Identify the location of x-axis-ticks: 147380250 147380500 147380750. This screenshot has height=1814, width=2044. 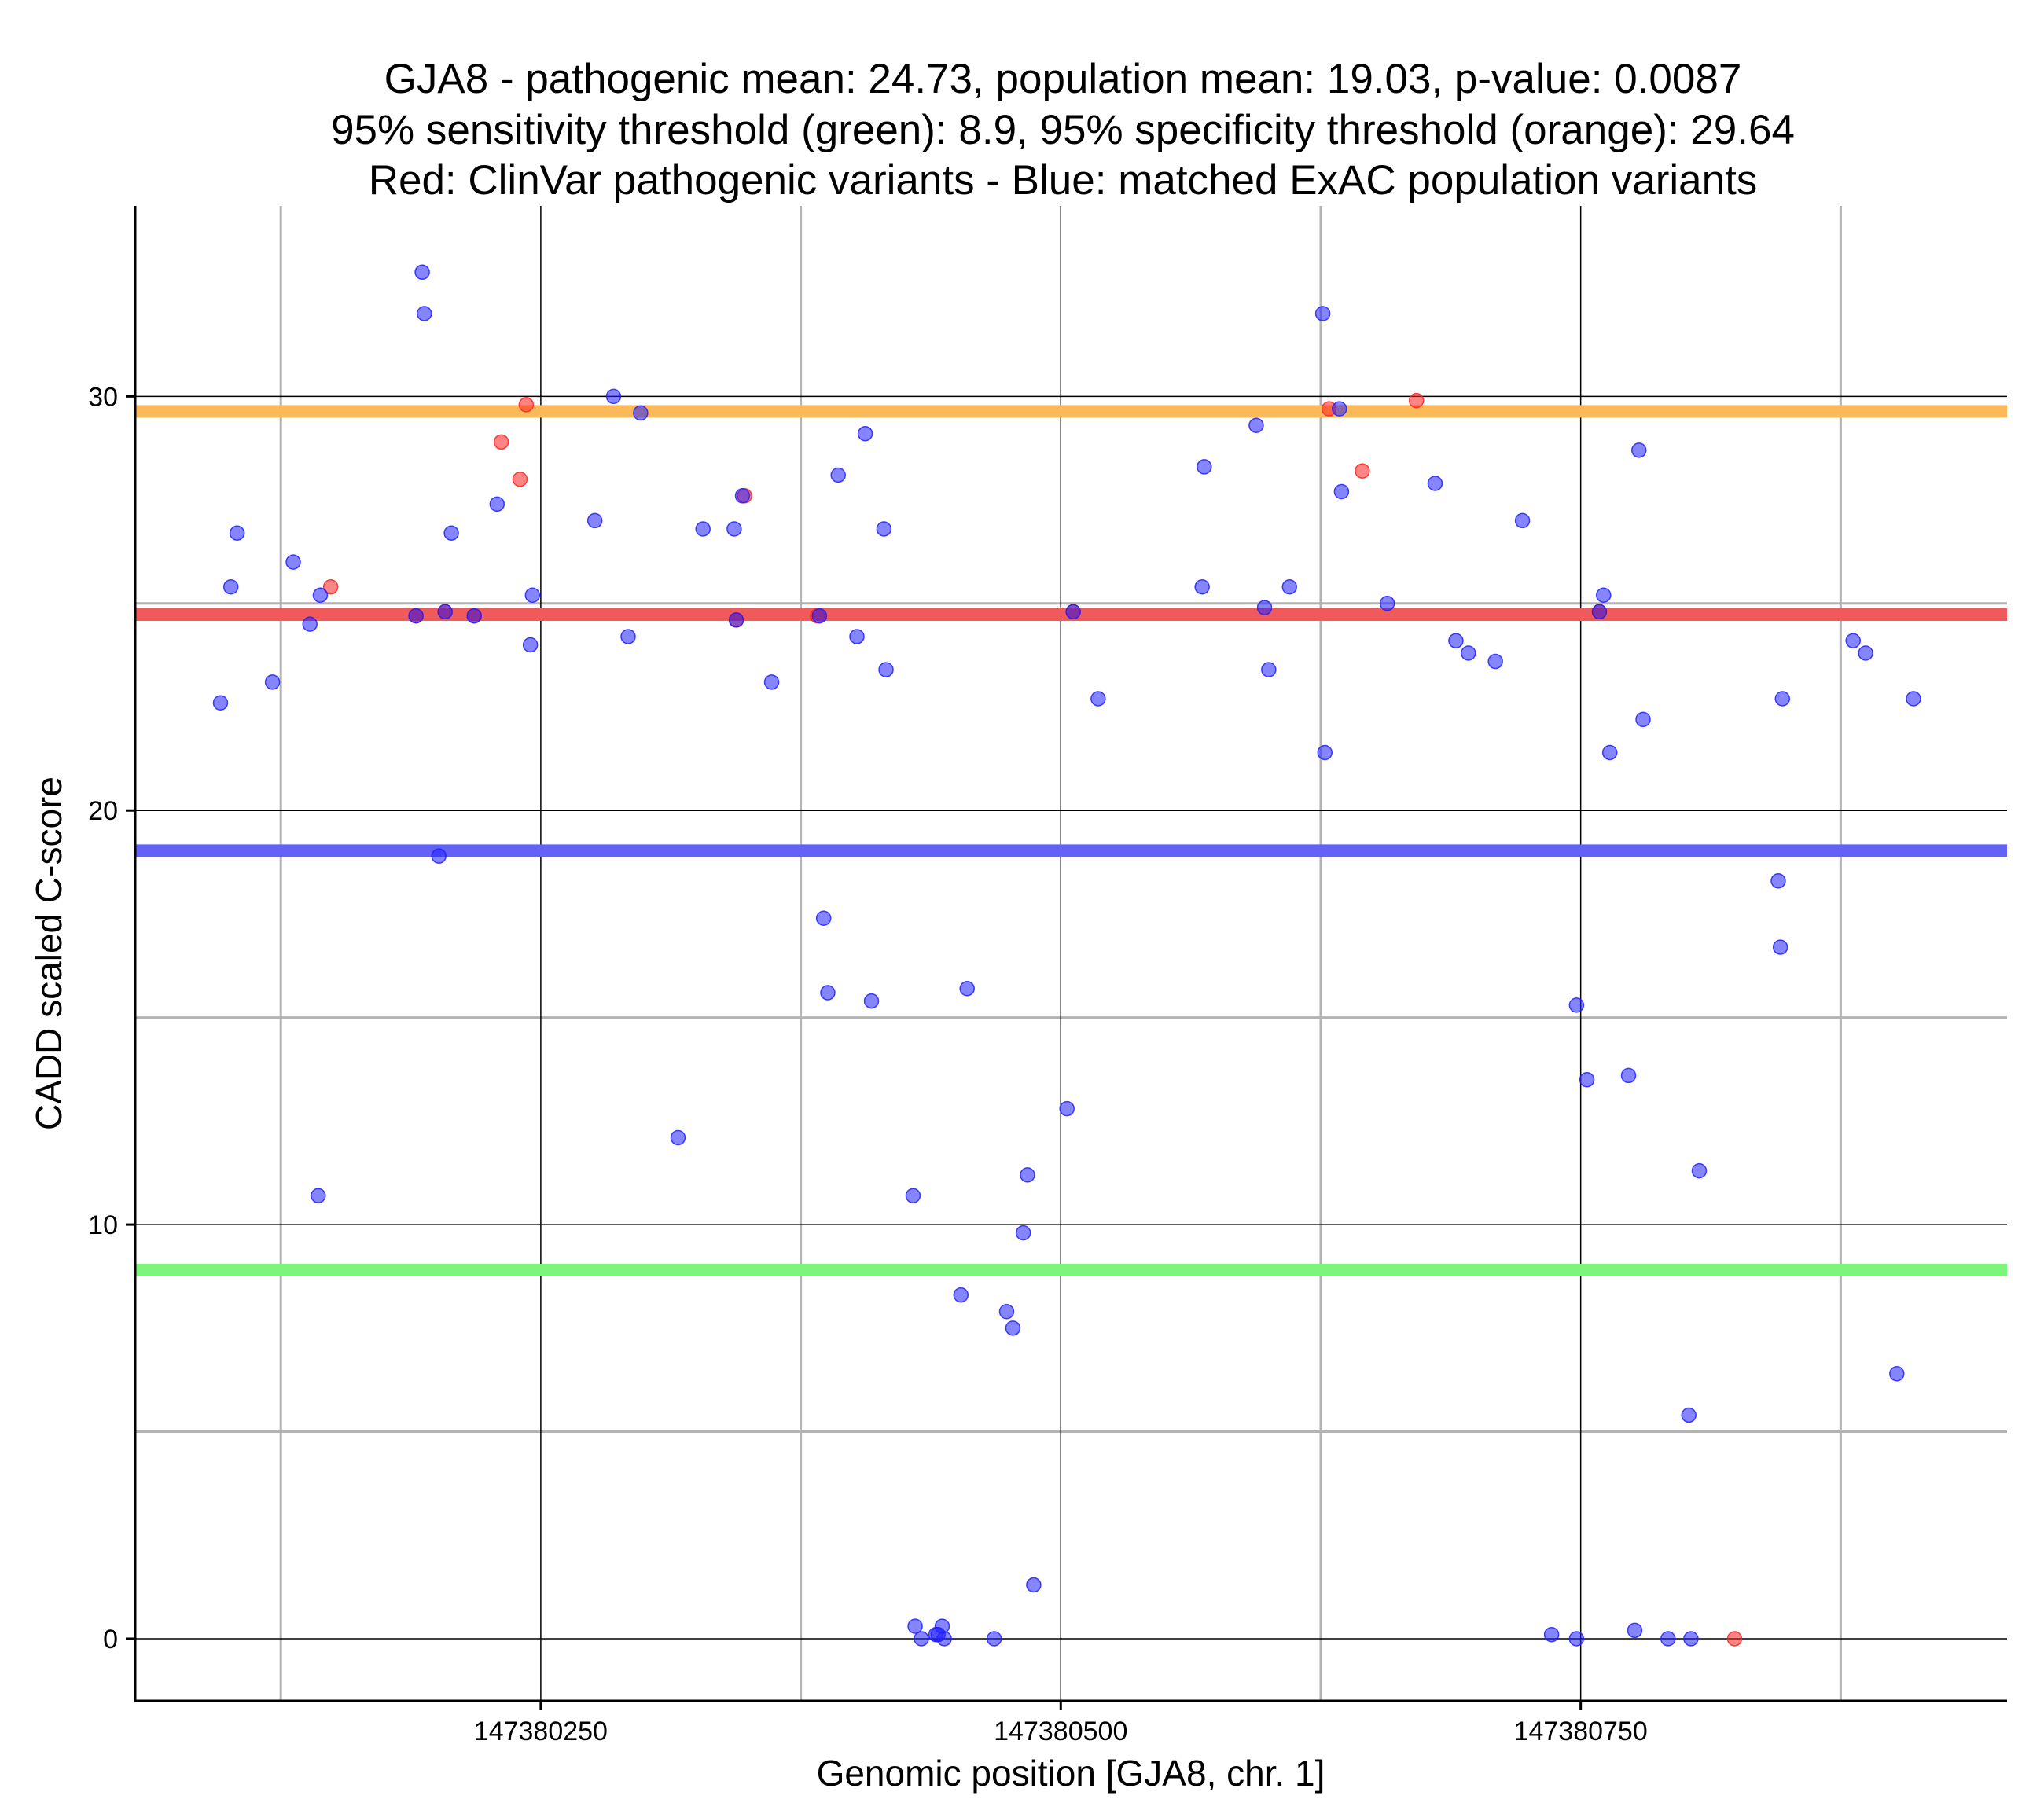
(1061, 1723).